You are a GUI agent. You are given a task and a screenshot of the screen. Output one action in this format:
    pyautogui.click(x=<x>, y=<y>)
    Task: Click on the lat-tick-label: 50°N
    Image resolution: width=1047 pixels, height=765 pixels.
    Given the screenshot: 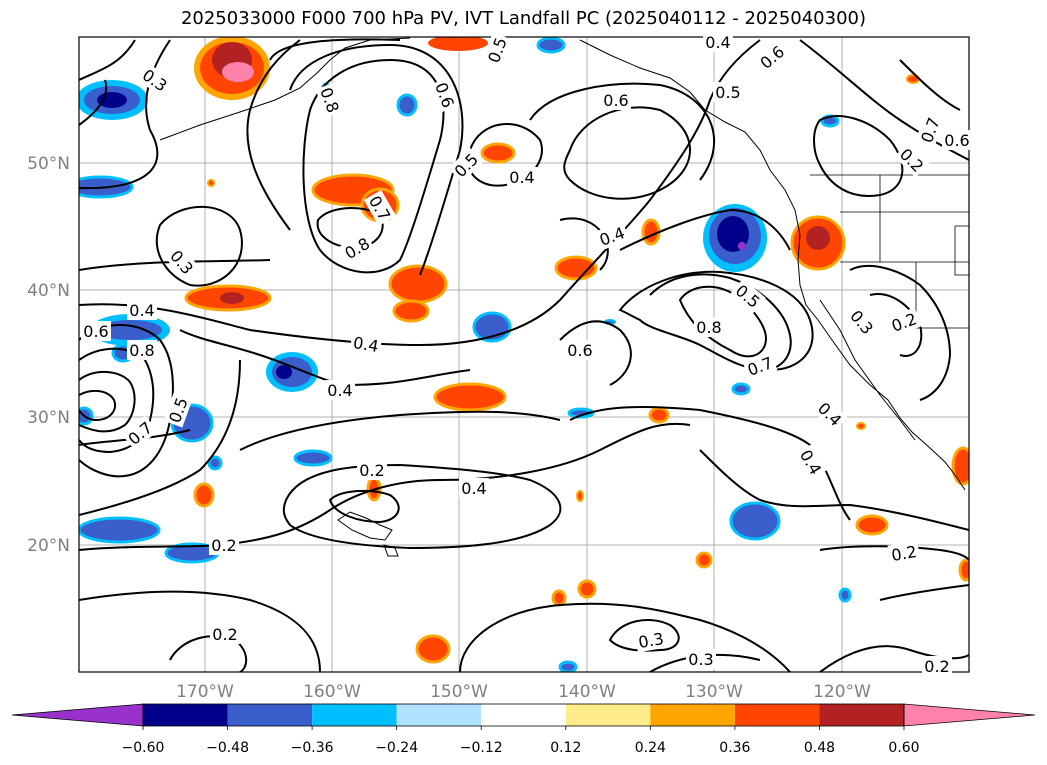 What is the action you would take?
    pyautogui.click(x=48, y=164)
    